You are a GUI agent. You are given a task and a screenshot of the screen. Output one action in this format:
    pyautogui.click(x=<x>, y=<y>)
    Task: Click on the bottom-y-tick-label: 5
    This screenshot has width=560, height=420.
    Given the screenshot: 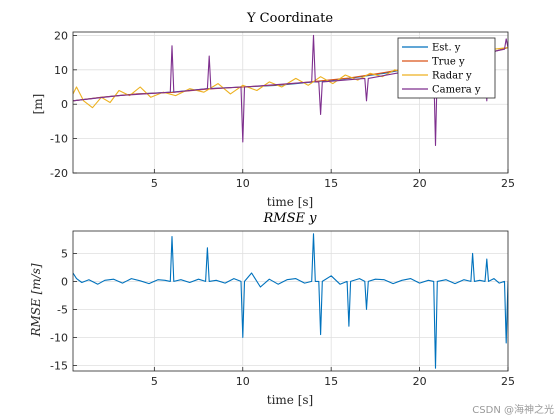 What is the action you would take?
    pyautogui.click(x=64, y=253)
    